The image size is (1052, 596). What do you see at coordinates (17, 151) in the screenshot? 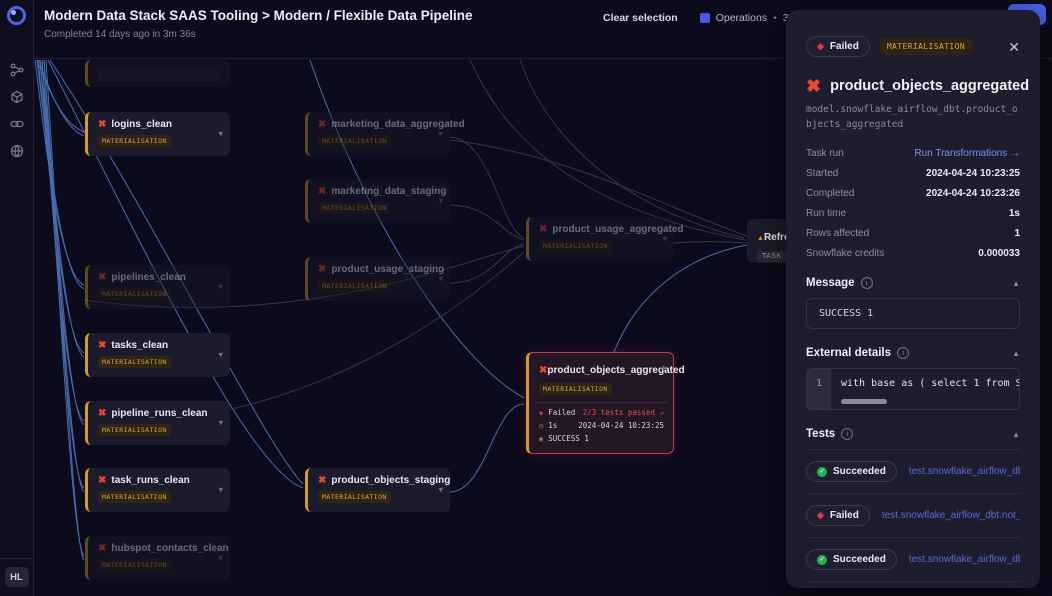
I see `globe-icon` at bounding box center [17, 151].